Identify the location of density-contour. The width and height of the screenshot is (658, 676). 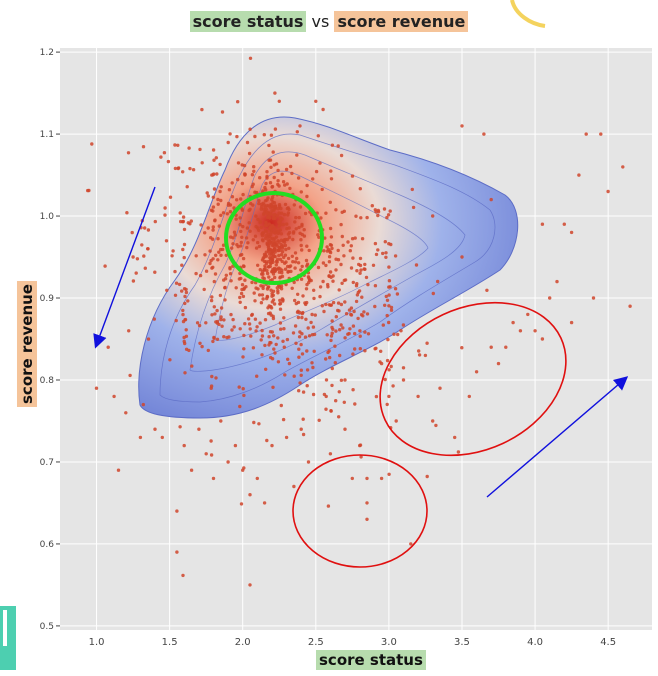
(321, 255).